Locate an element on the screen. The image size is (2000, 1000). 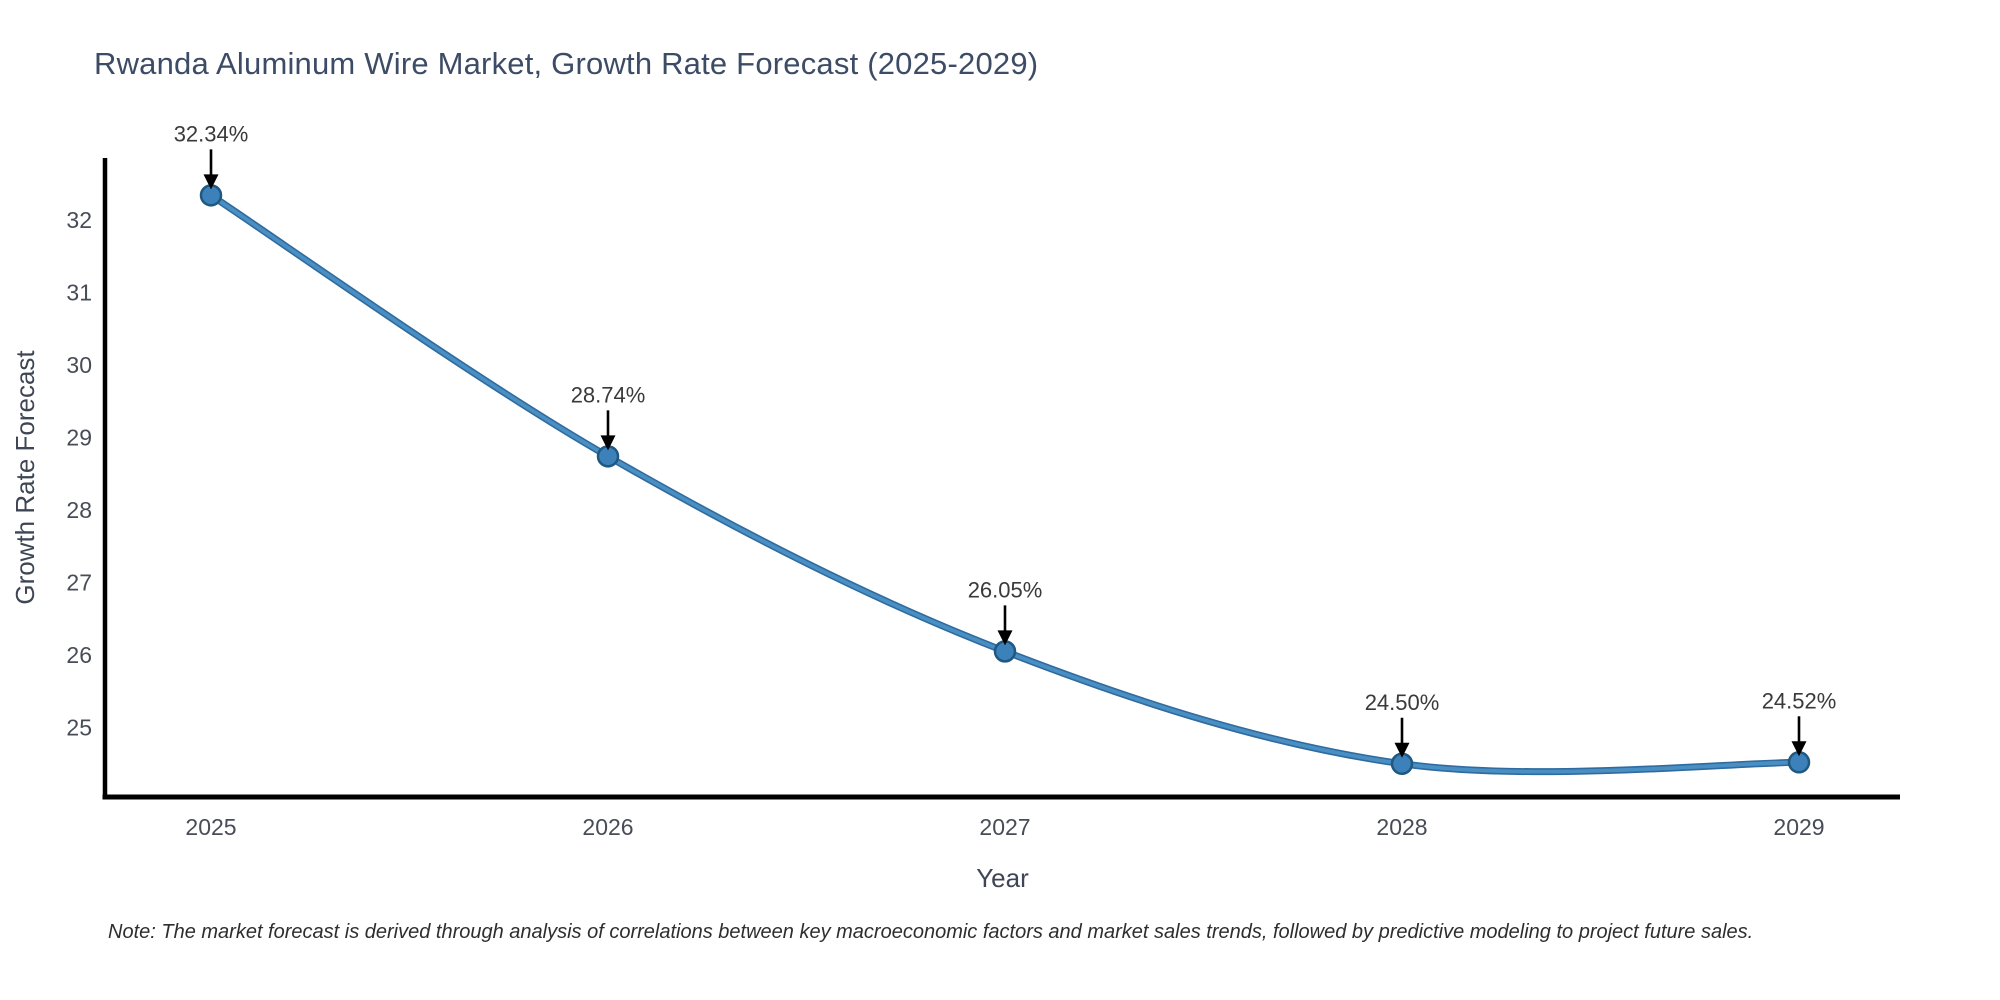
y-tick-label: 26 is located at coordinates (79, 655).